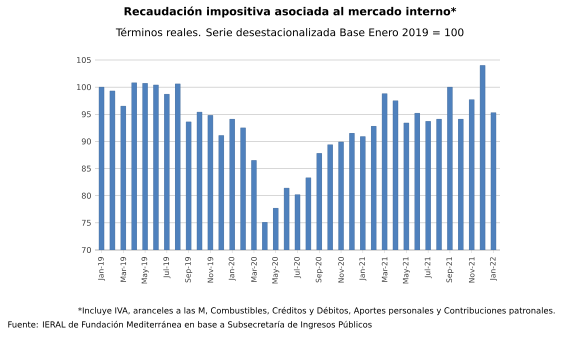 The height and width of the screenshot is (338, 563). What do you see at coordinates (86, 114) in the screenshot?
I see `y-tick-label: 95` at bounding box center [86, 114].